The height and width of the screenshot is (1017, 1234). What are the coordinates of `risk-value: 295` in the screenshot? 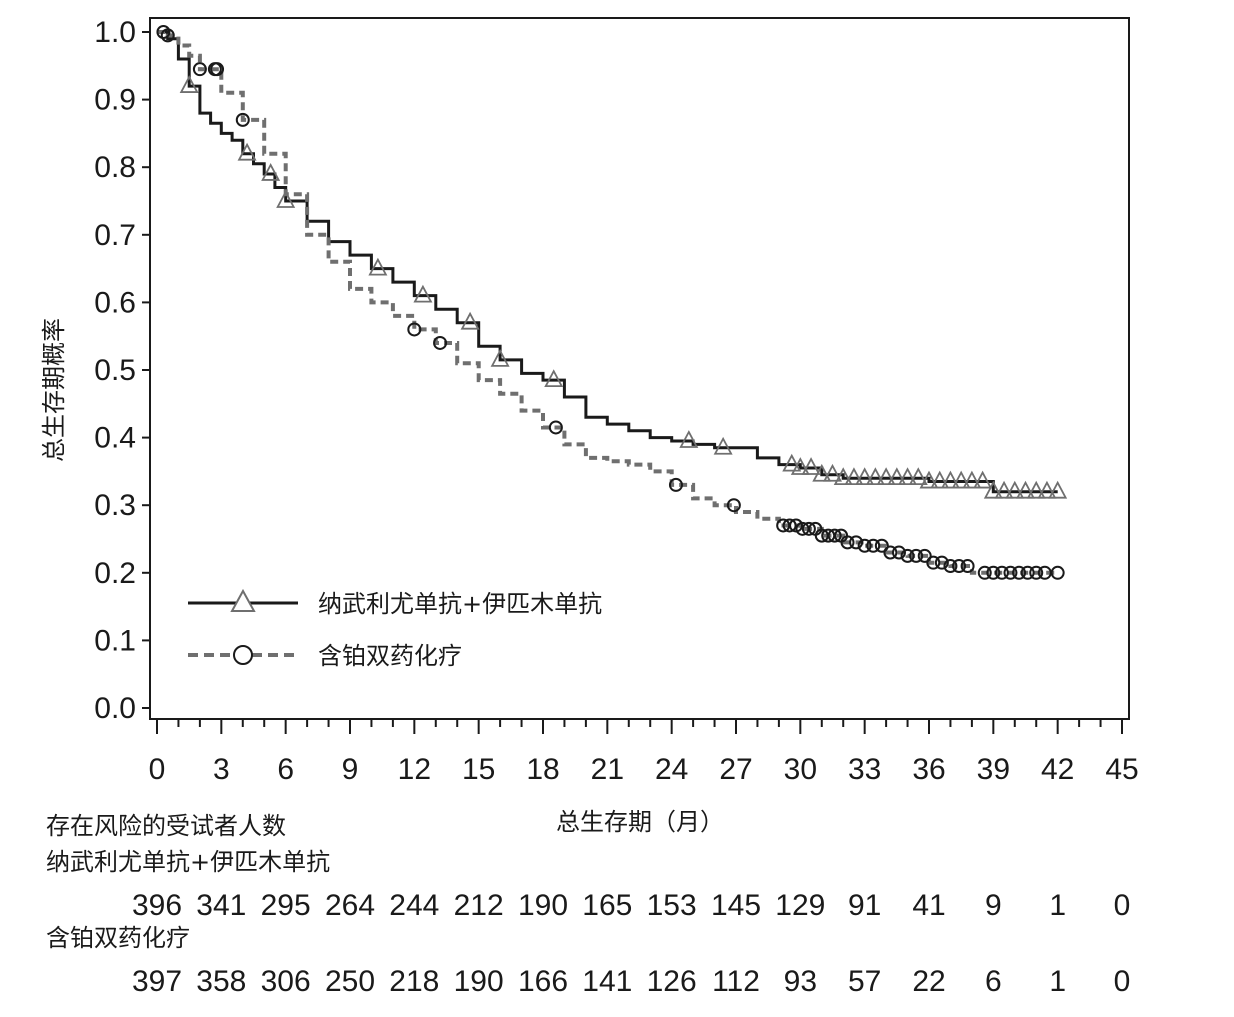 It's located at (286, 905).